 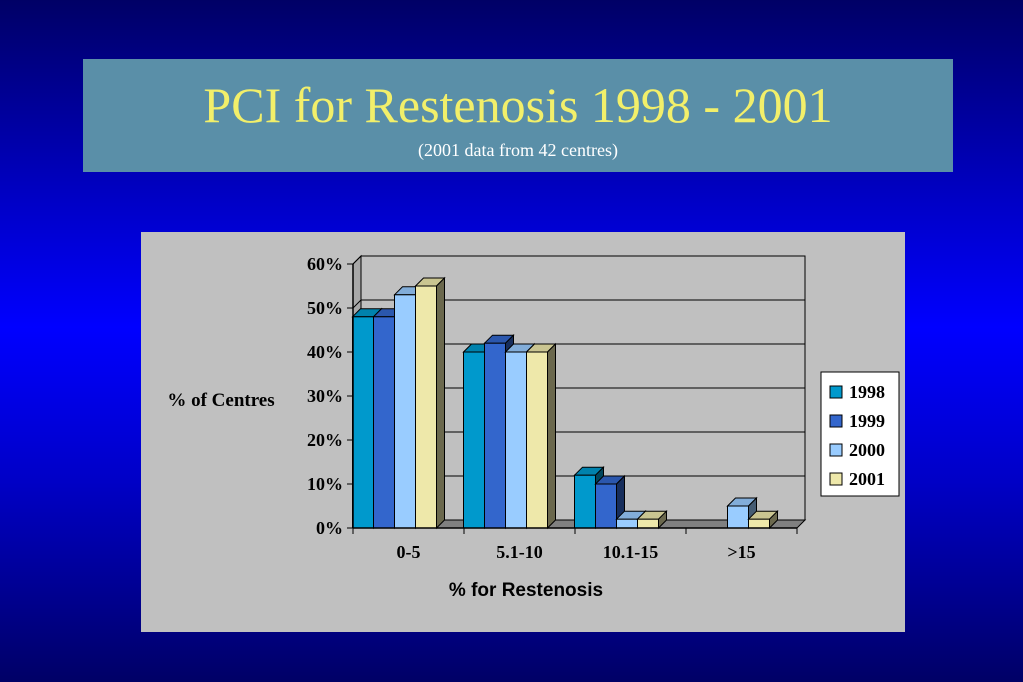 I want to click on x-tick-label: >15, so click(x=741, y=552).